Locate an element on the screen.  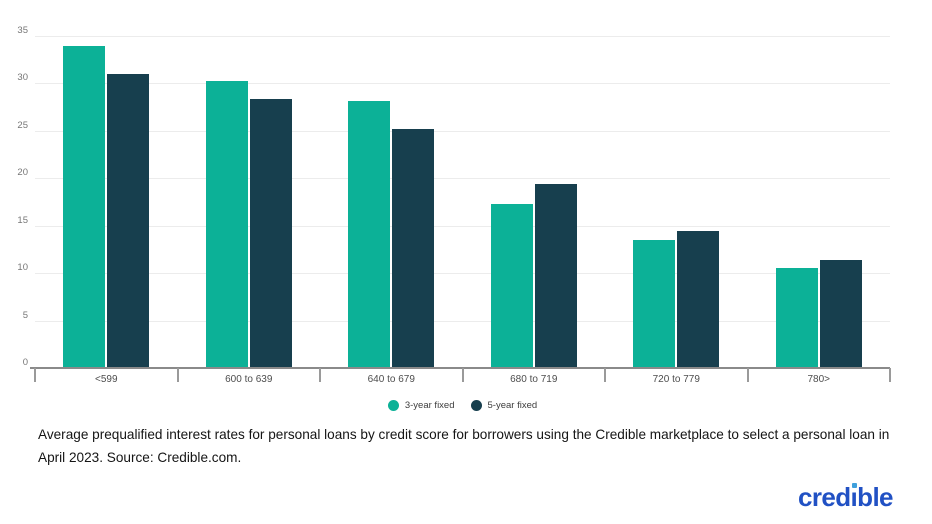
logo-letter-i: ı is located at coordinates (854, 497).